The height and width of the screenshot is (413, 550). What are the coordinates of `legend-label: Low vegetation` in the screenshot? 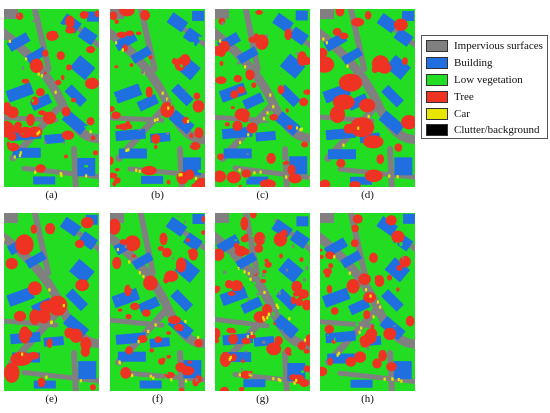 It's located at (488, 80).